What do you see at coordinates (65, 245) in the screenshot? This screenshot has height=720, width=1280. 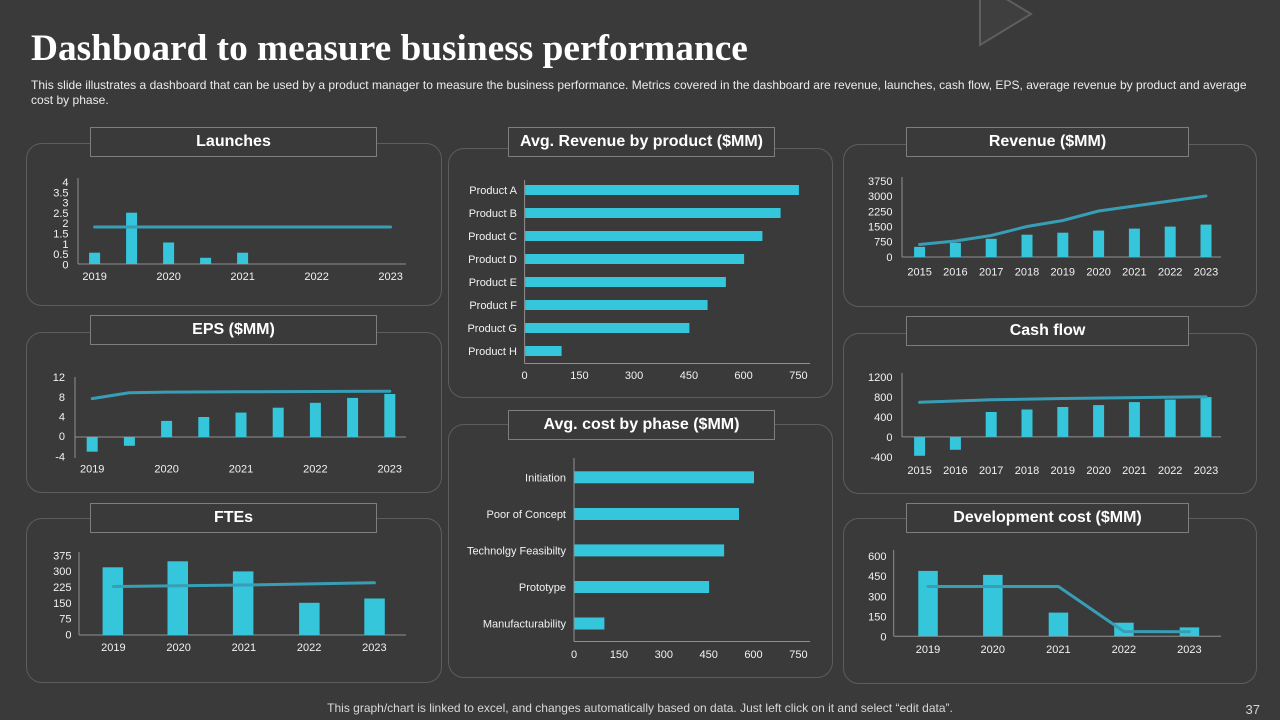 I see `svg-text: 1` at bounding box center [65, 245].